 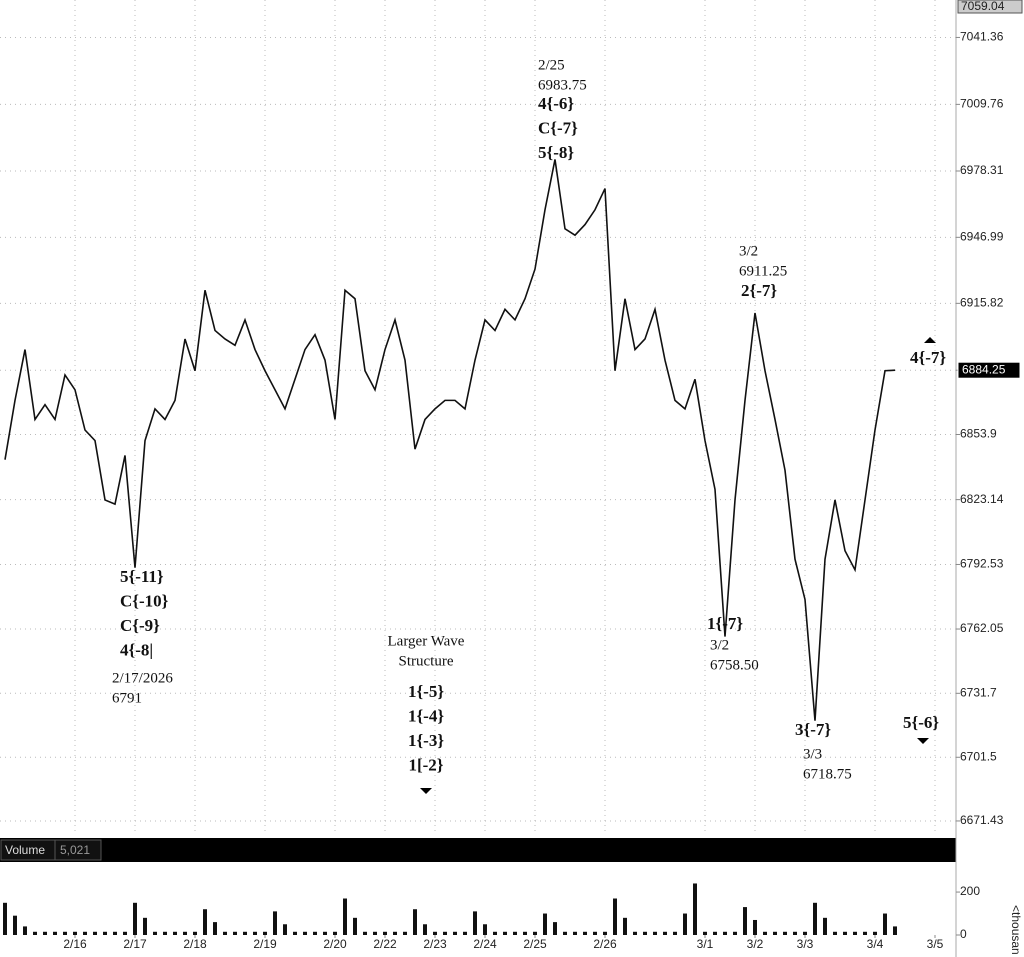 What do you see at coordinates (763, 271) in the screenshot?
I see `annotation: 6911.25` at bounding box center [763, 271].